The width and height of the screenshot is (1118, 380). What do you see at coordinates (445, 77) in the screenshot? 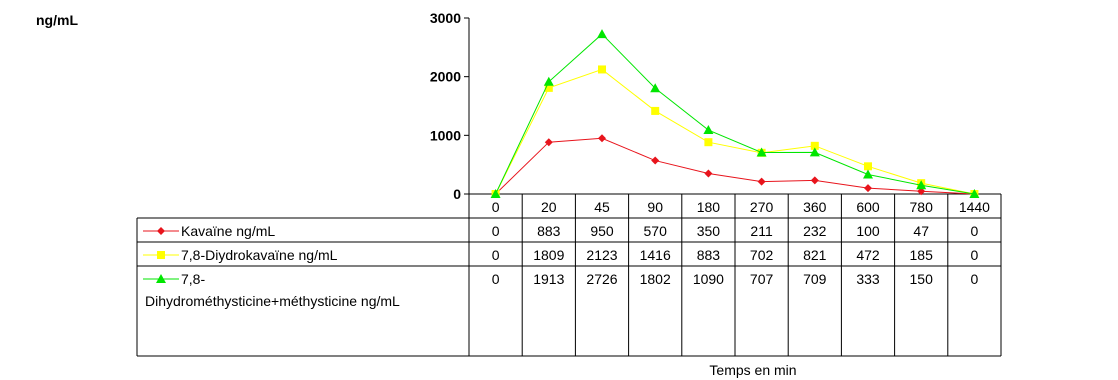
I see `y-tick-label: 2000` at bounding box center [445, 77].